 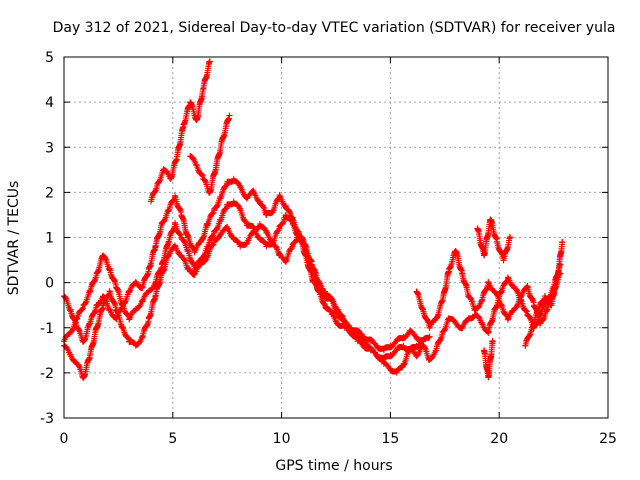 What do you see at coordinates (390, 439) in the screenshot?
I see `x-tick-label: 15` at bounding box center [390, 439].